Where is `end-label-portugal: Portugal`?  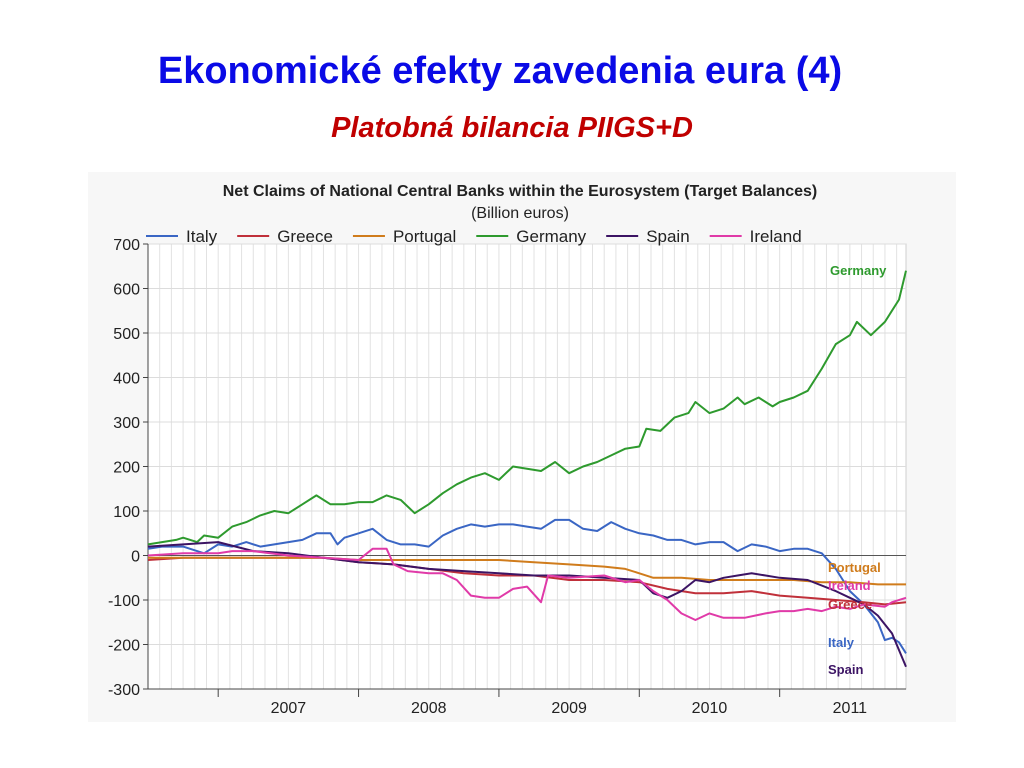 end-label-portugal: Portugal is located at coordinates (854, 567).